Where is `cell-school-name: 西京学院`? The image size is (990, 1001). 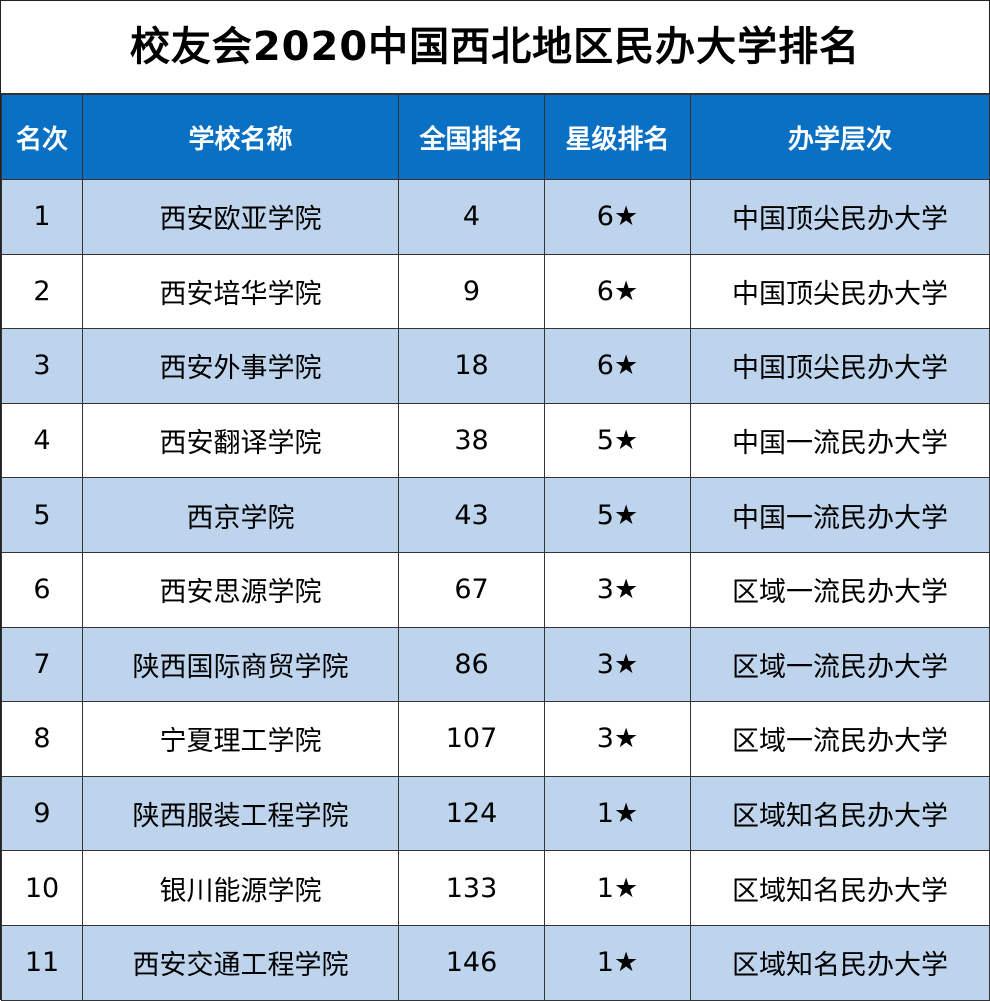
cell-school-name: 西京学院 is located at coordinates (240, 515).